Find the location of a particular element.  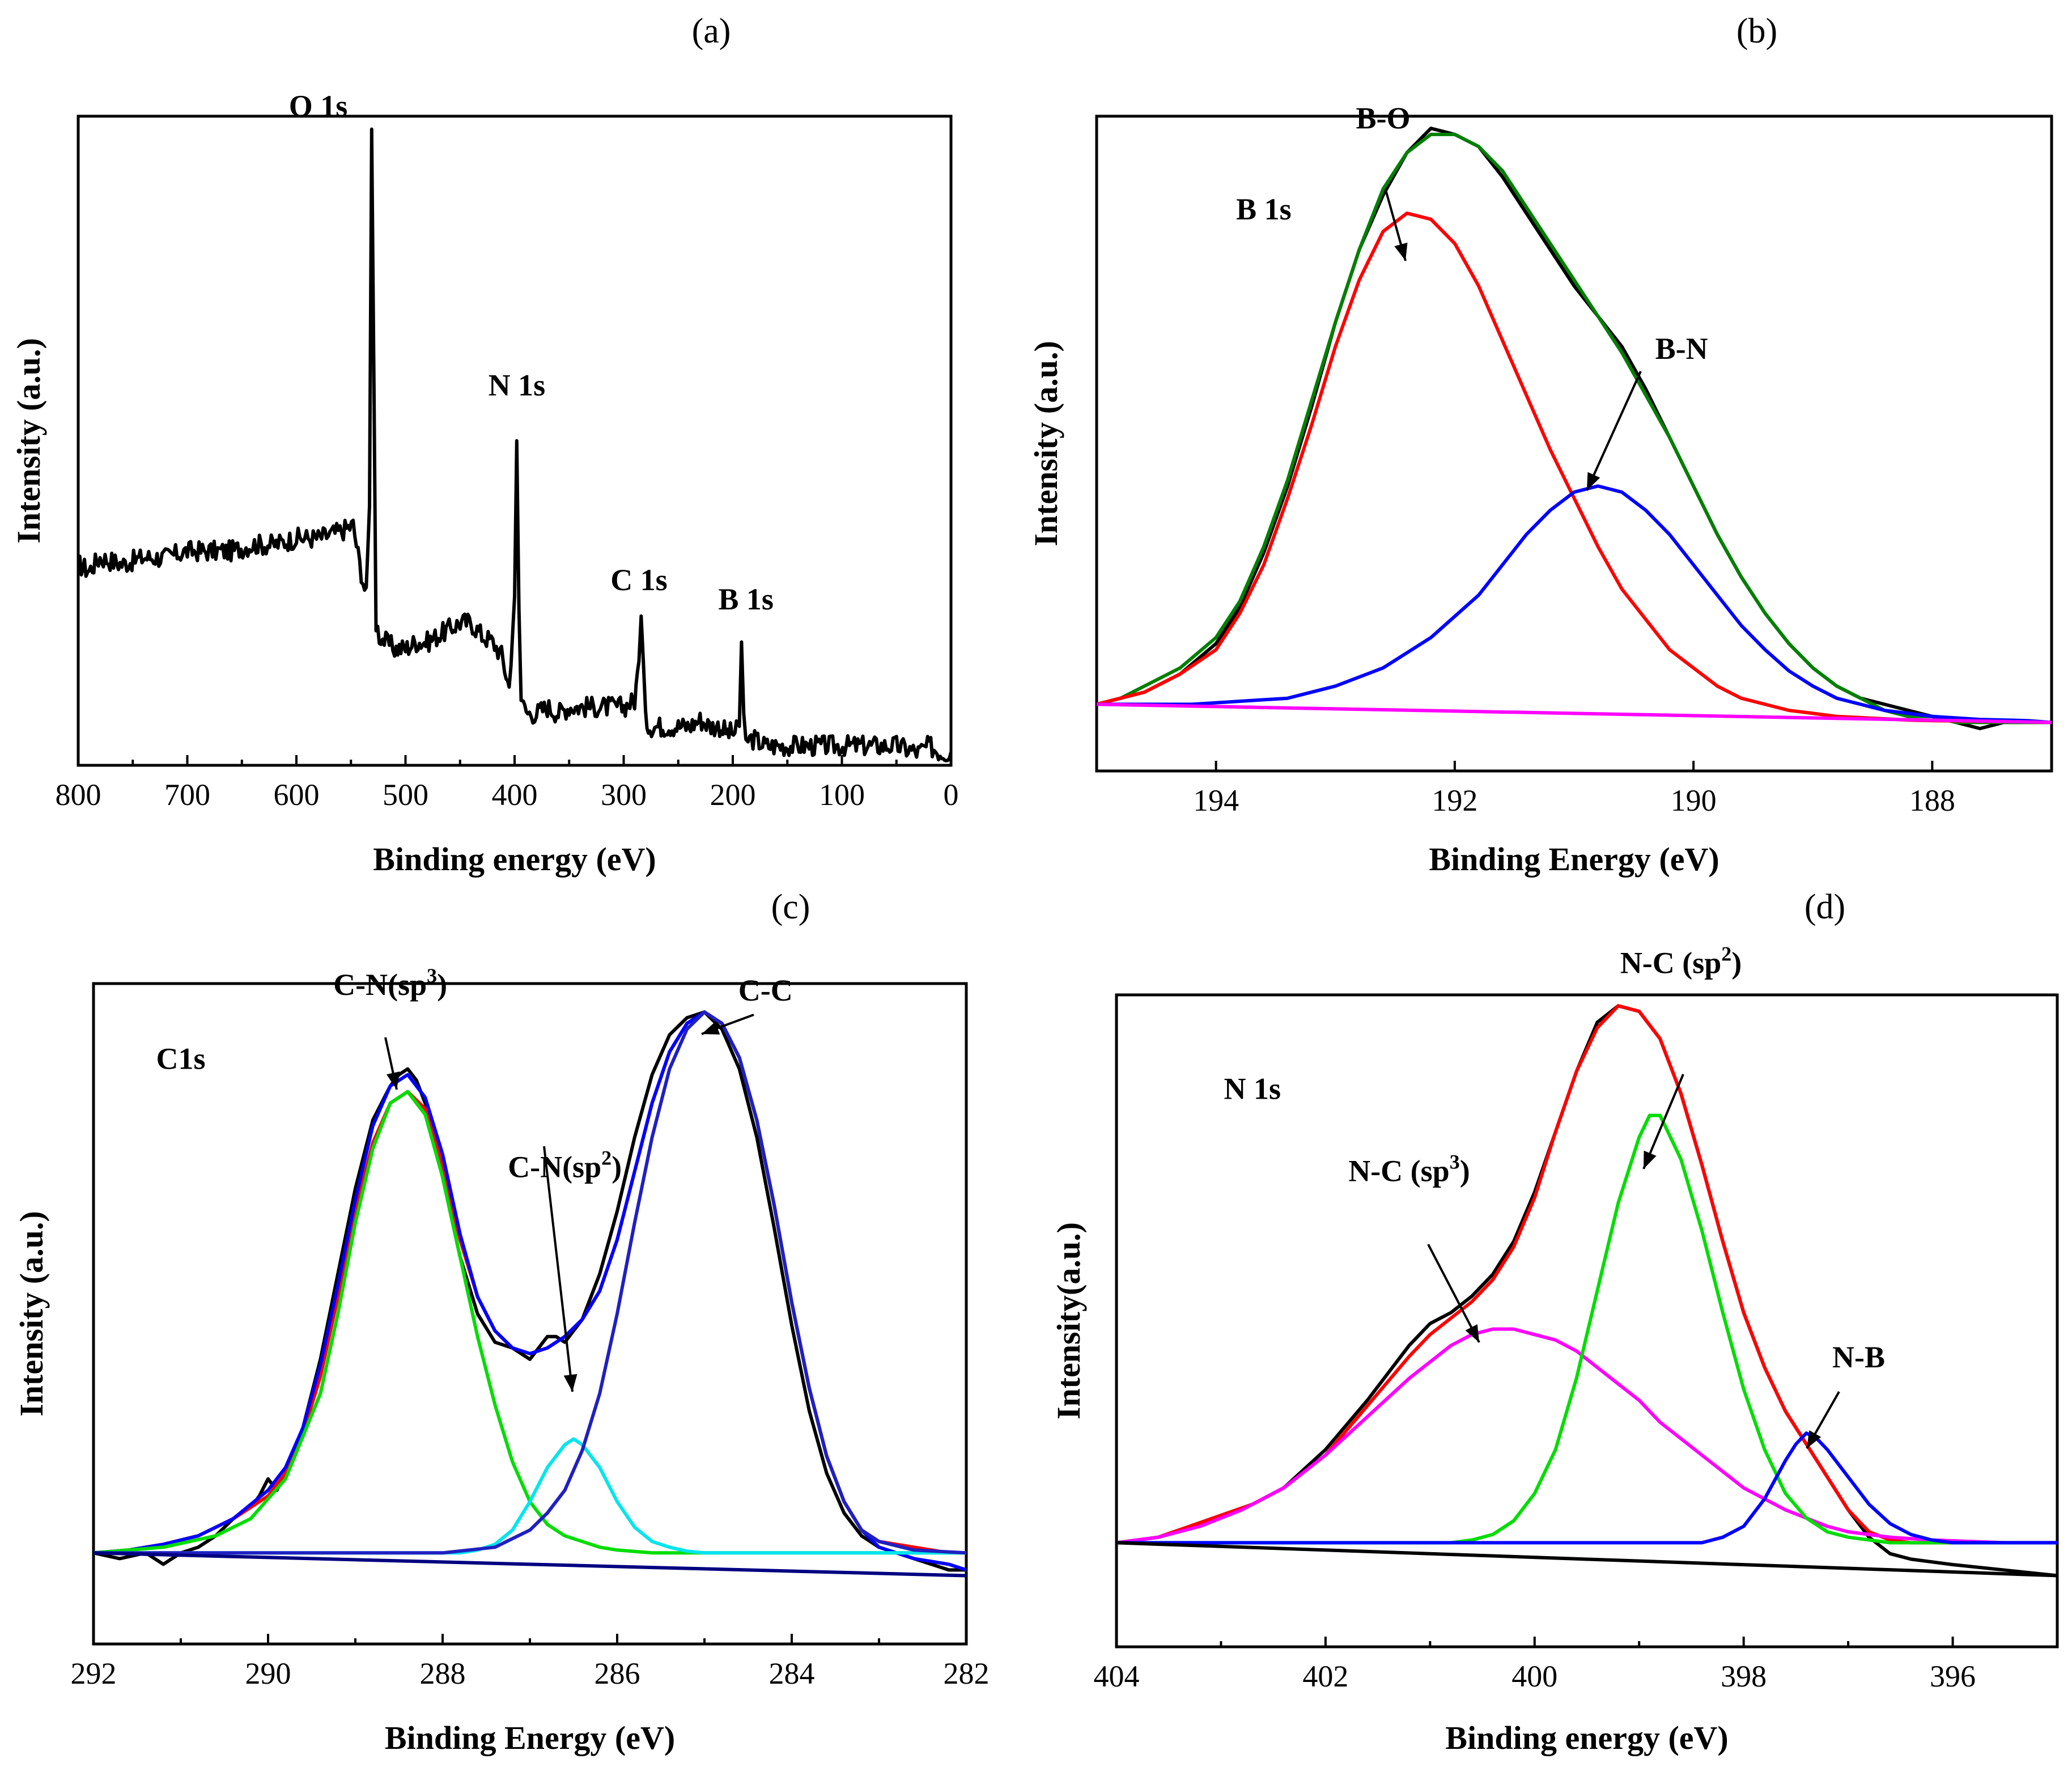

x-tick-label: 600 is located at coordinates (297, 795).